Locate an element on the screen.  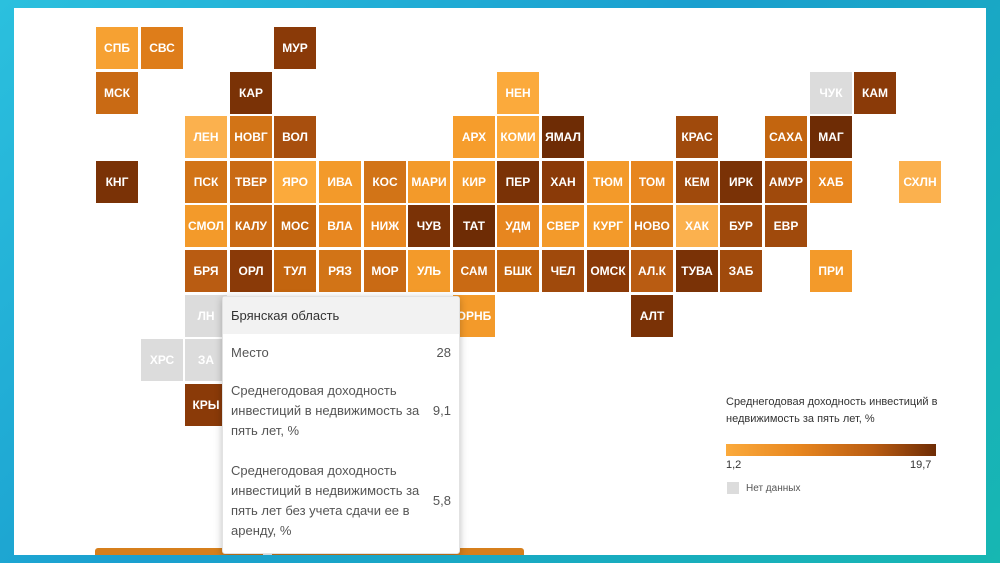
region-tile: КОС is located at coordinates (385, 182).